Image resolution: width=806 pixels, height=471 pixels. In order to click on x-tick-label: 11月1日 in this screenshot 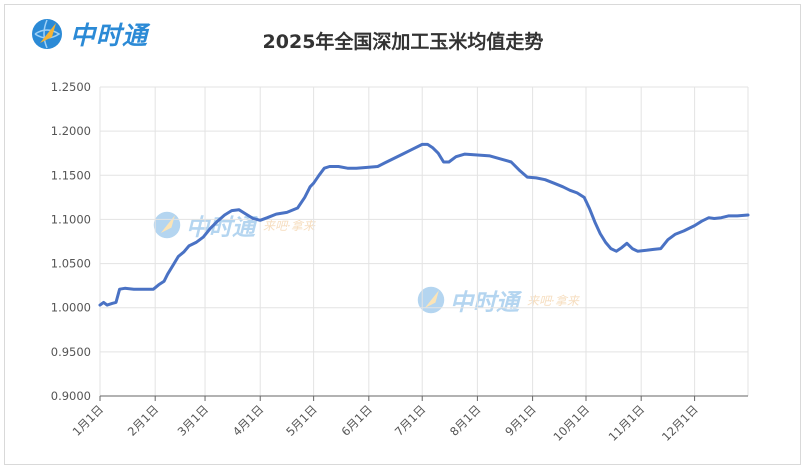, I will do `click(627, 423)`.